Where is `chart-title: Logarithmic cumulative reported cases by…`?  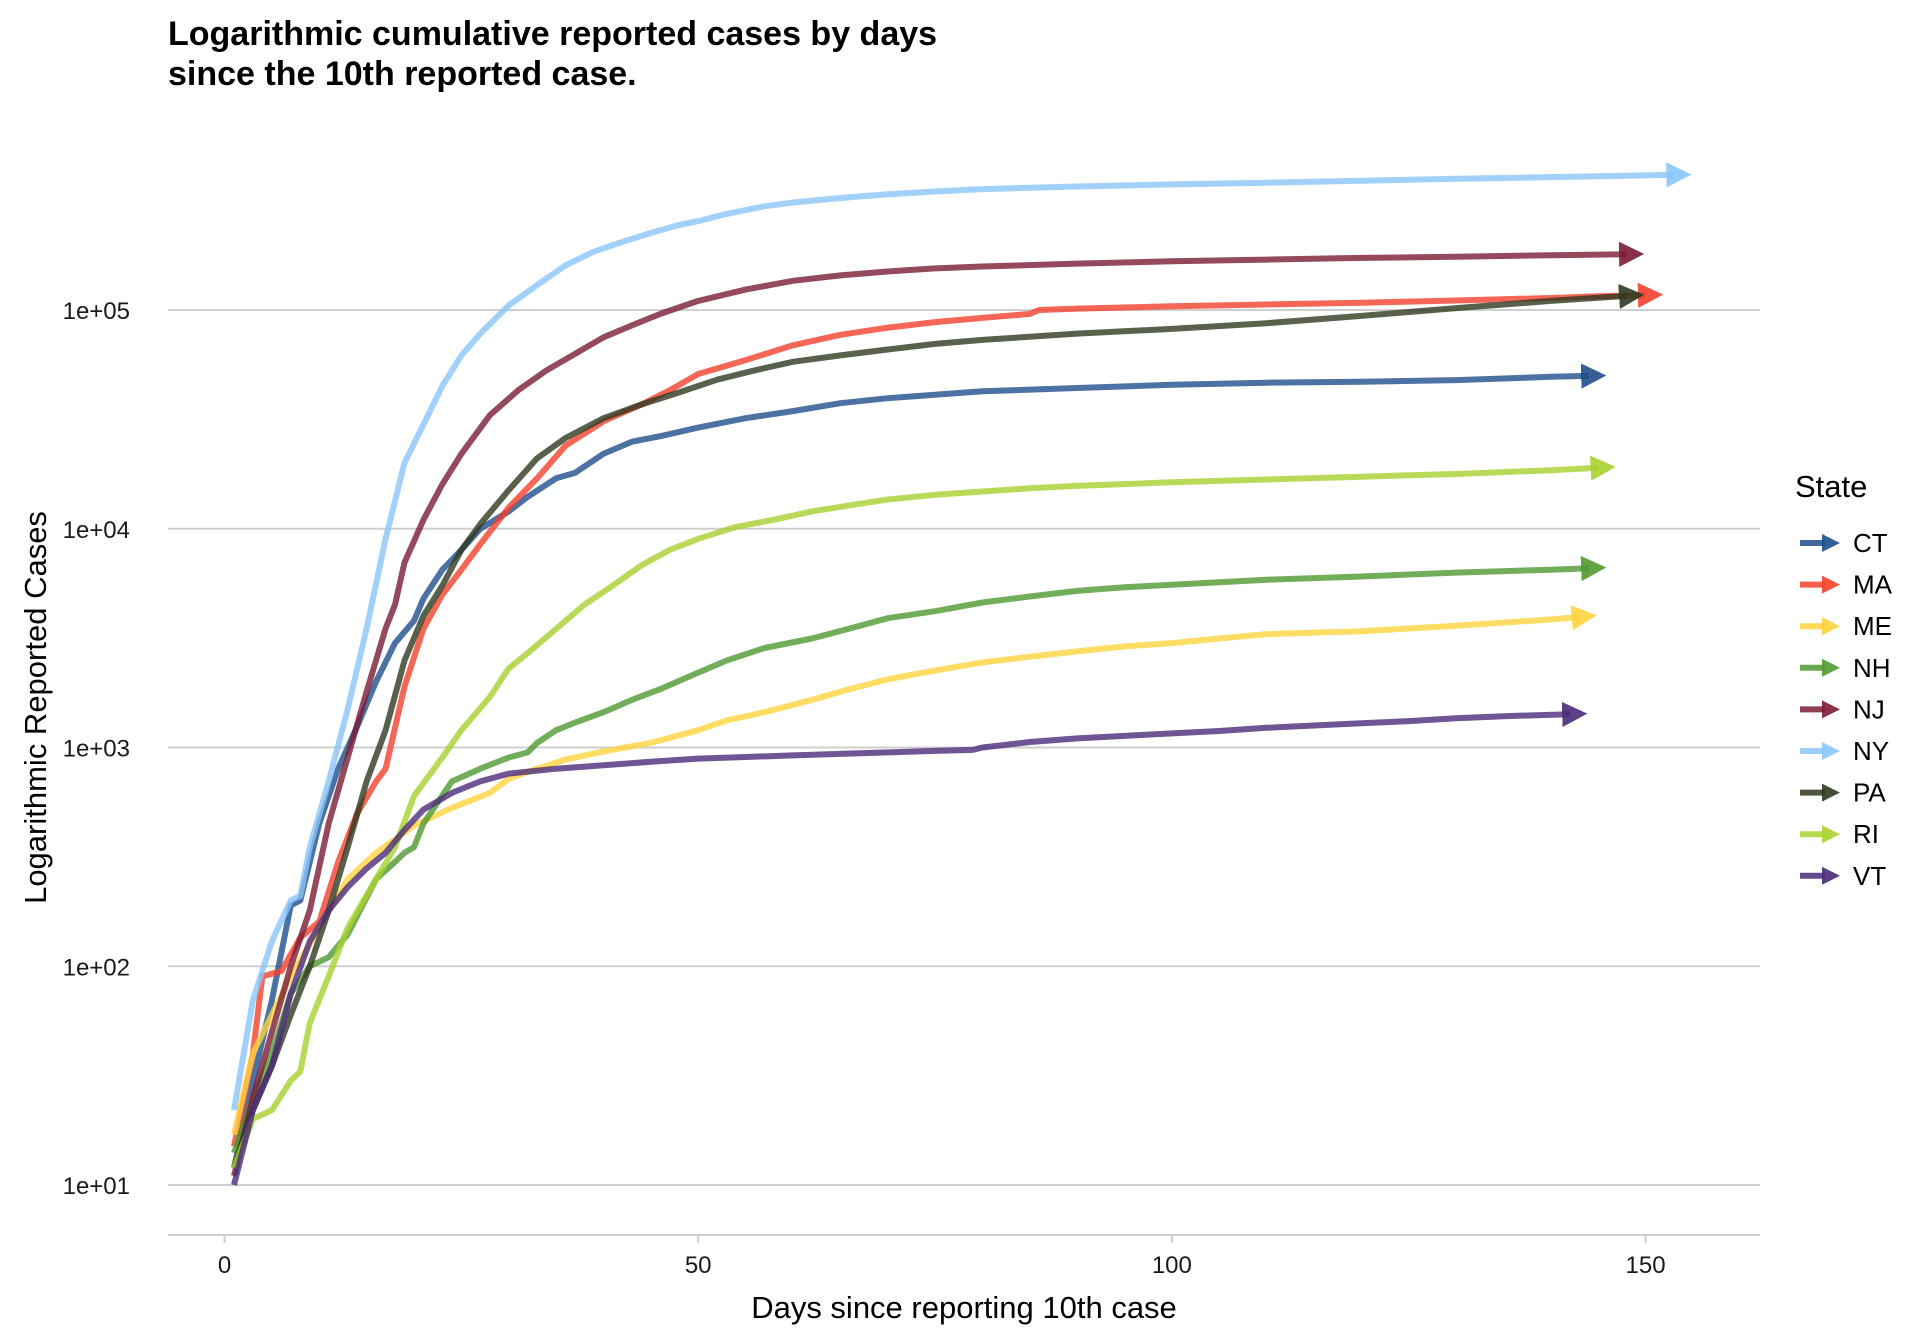
chart-title: Logarithmic cumulative reported cases by… is located at coordinates (553, 54).